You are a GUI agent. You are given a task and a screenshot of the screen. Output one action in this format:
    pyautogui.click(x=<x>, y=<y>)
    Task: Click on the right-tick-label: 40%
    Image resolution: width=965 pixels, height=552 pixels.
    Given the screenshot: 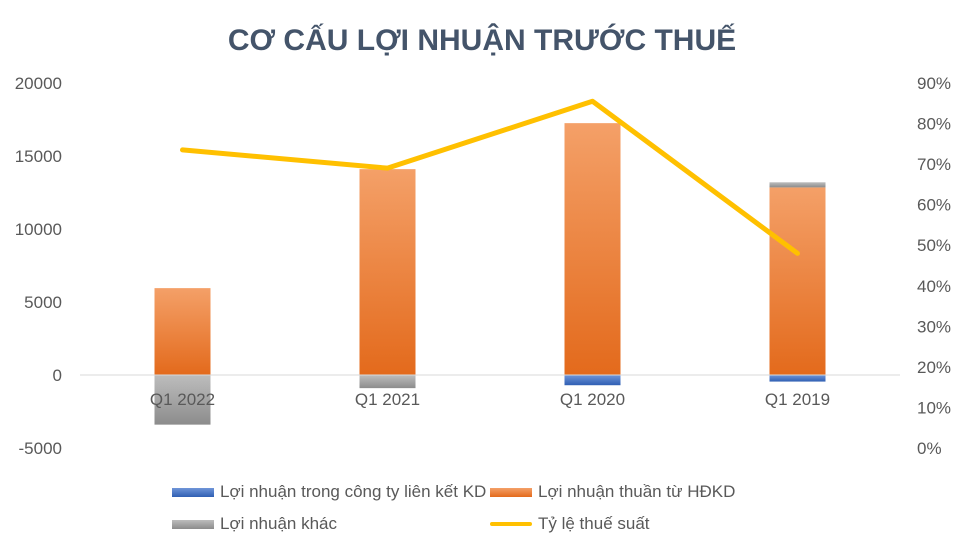 What is the action you would take?
    pyautogui.click(x=934, y=286)
    